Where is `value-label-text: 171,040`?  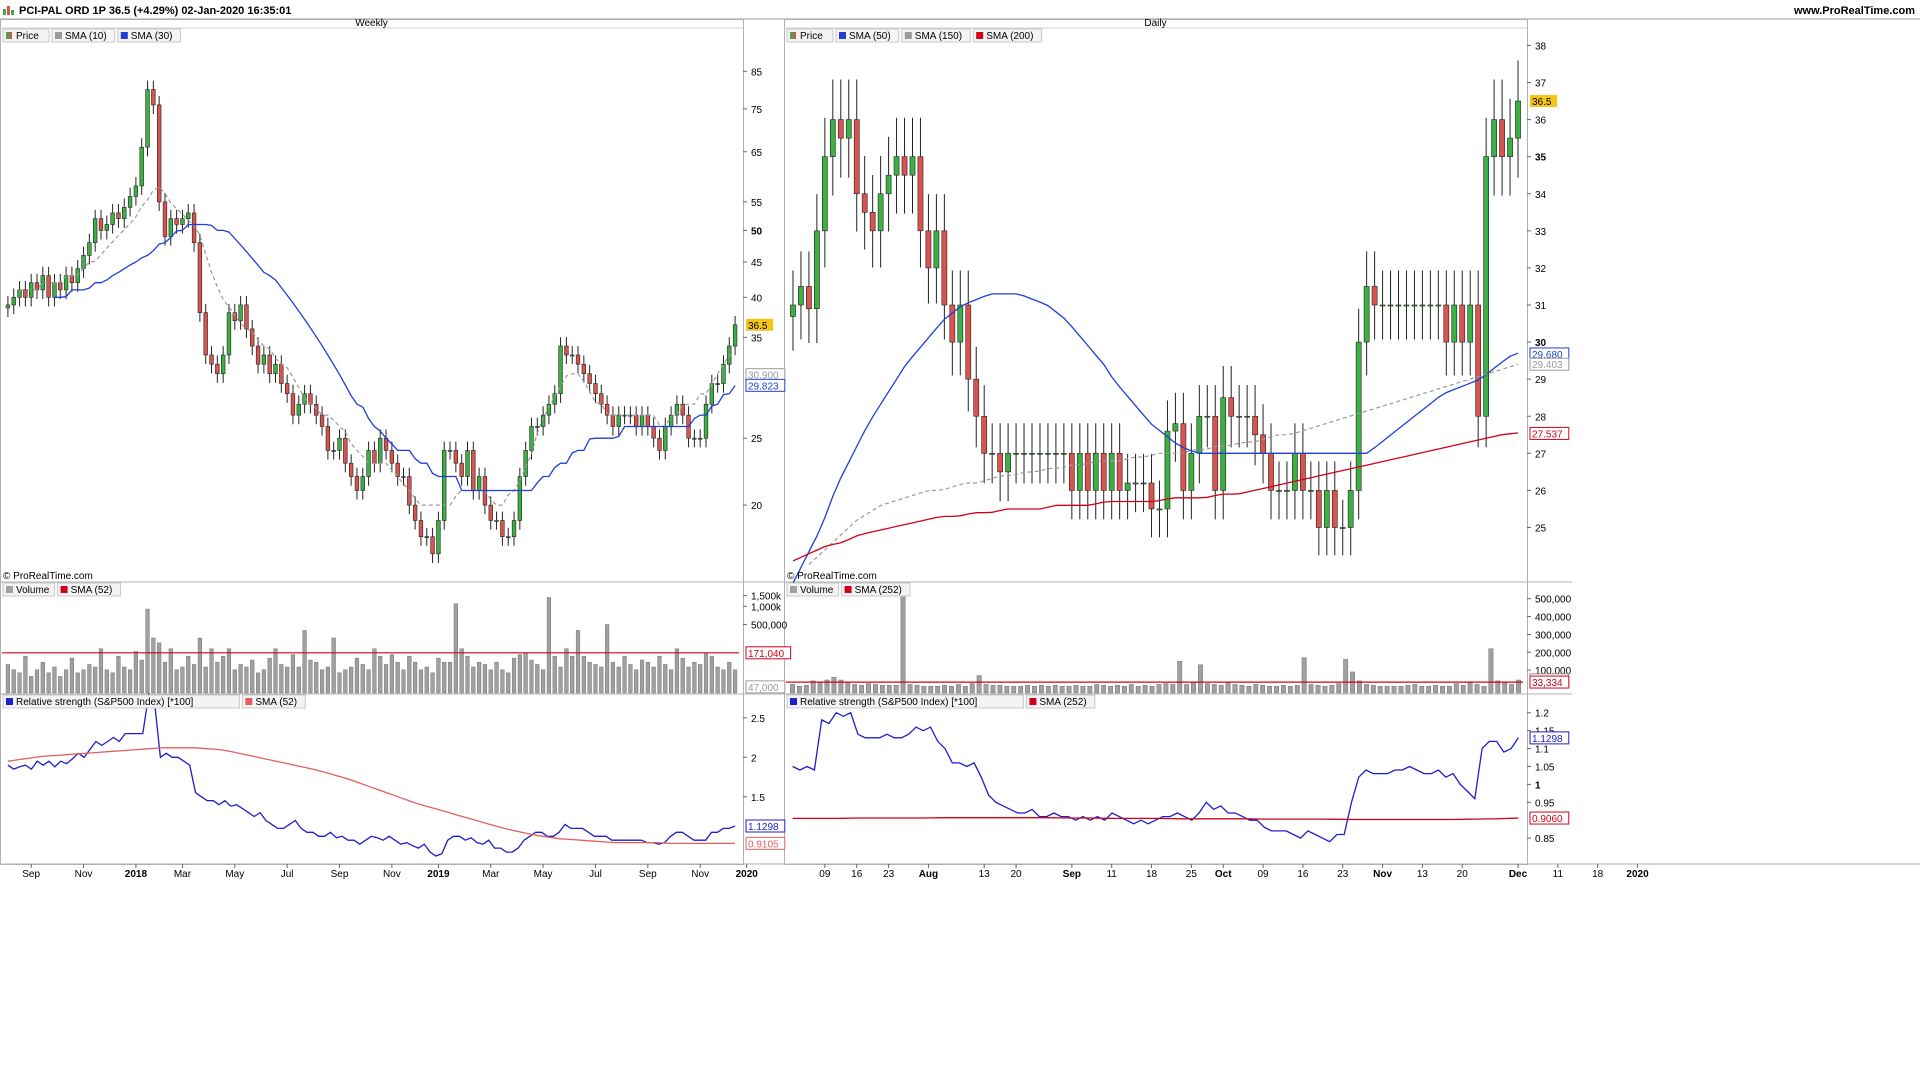
value-label-text: 171,040 is located at coordinates (766, 654).